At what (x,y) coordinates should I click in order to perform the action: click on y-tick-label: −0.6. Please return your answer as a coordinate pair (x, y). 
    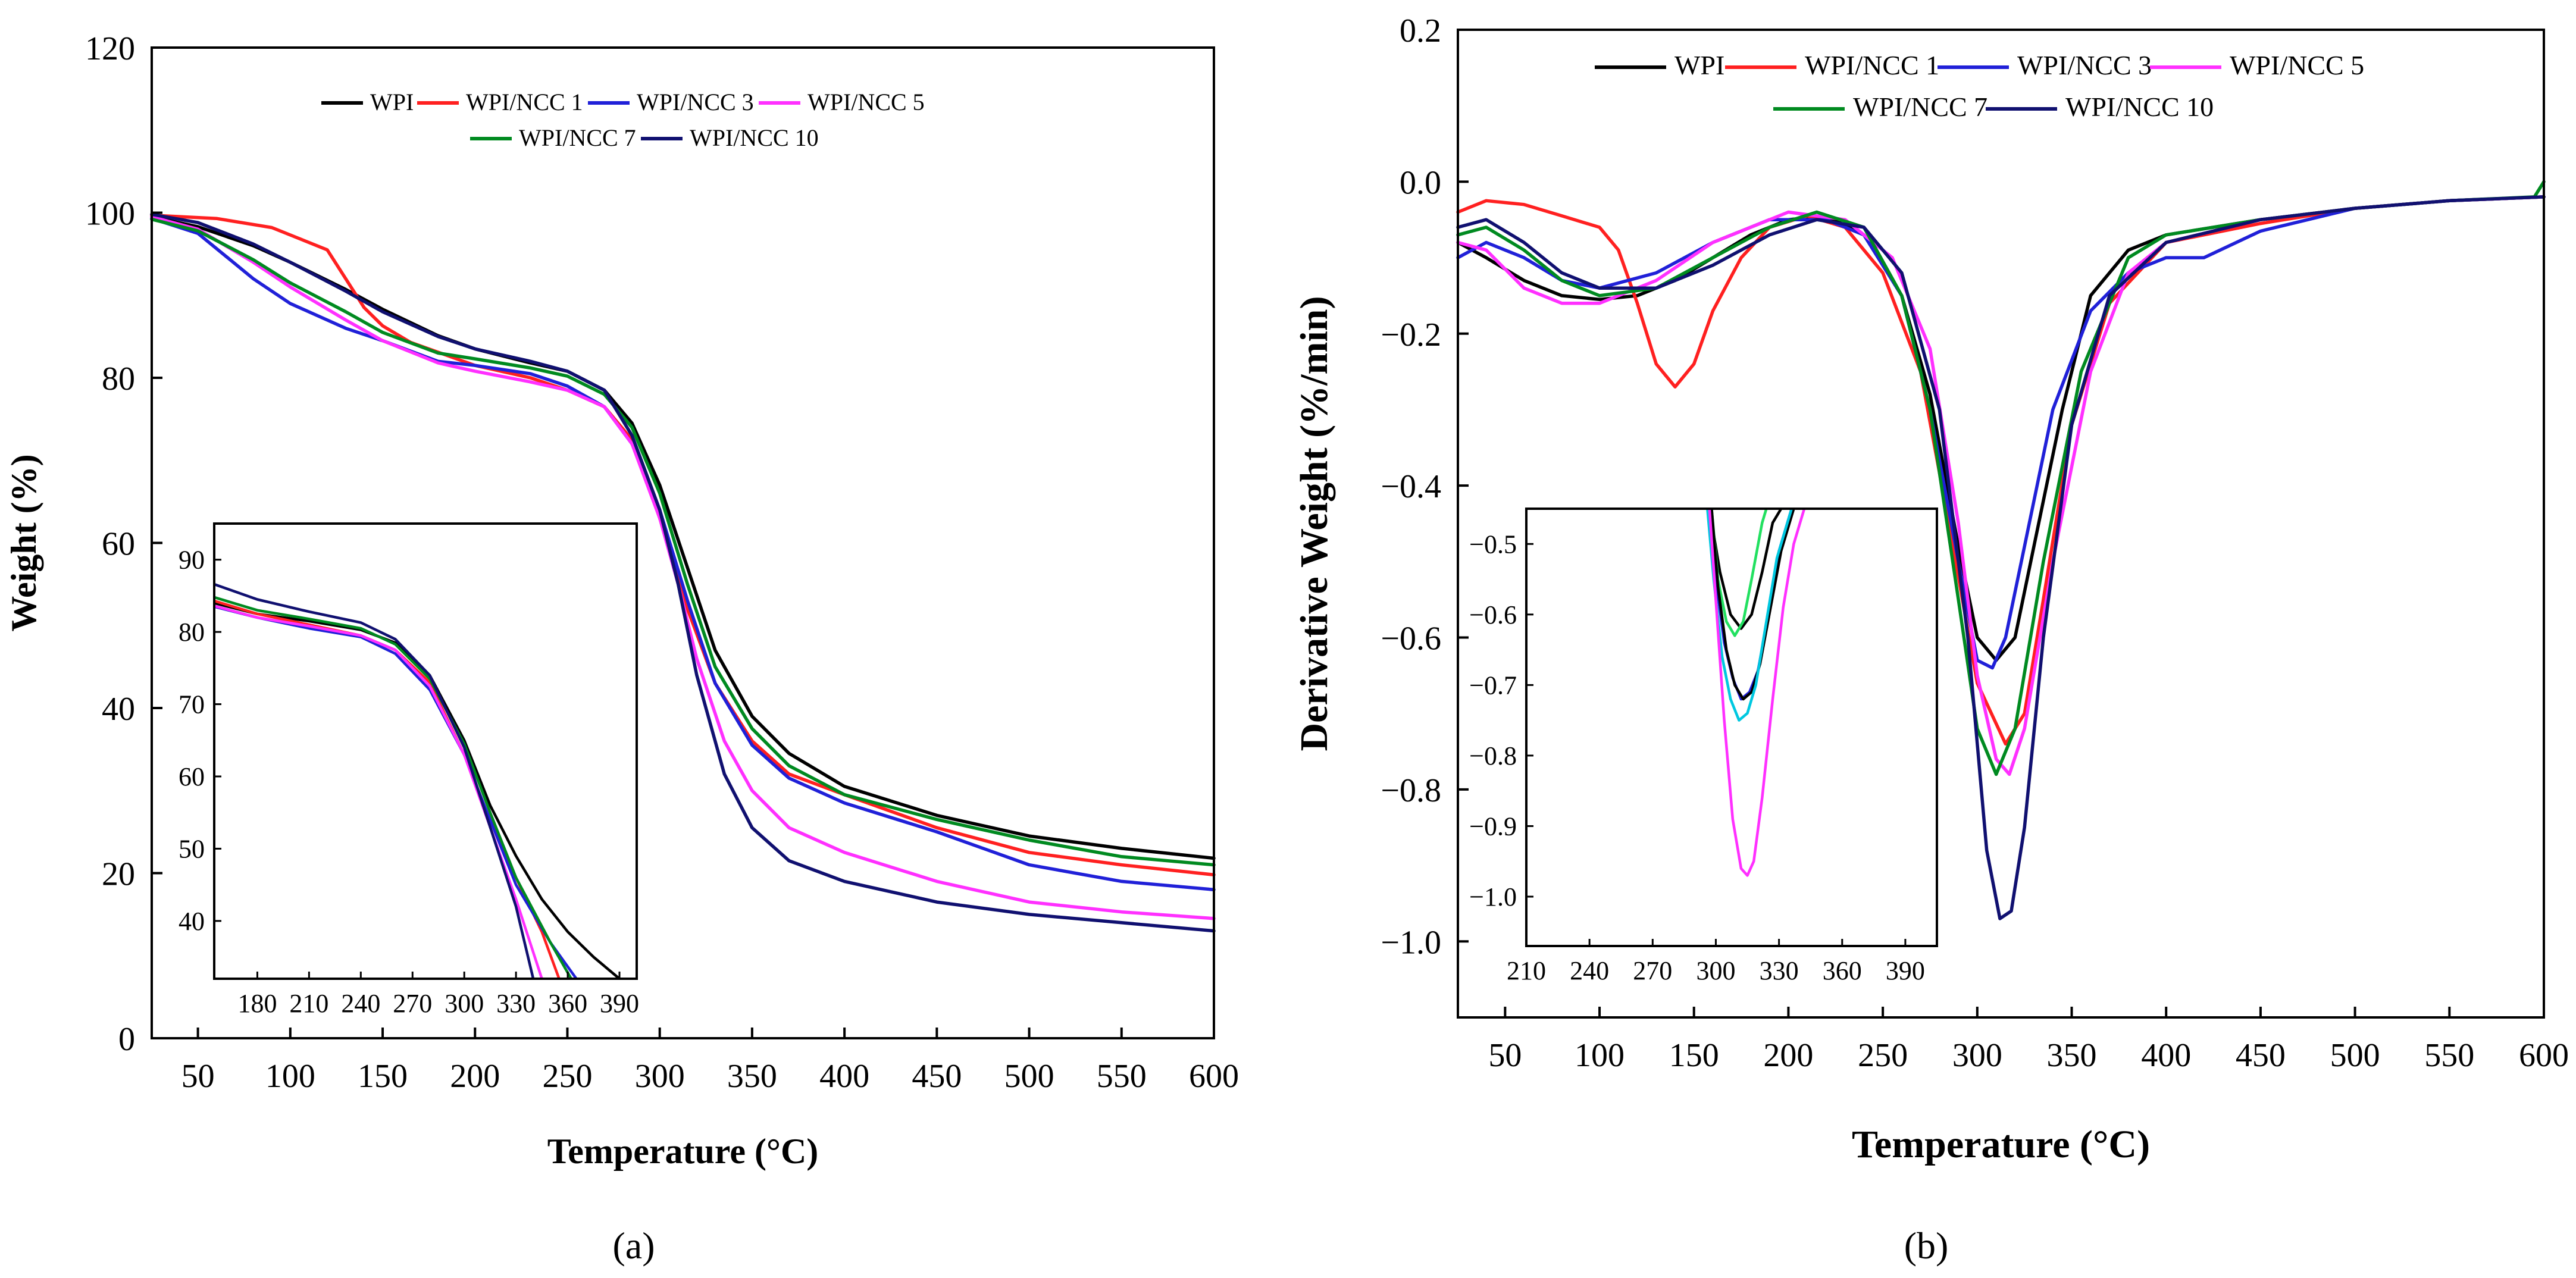
    Looking at the image, I should click on (1411, 639).